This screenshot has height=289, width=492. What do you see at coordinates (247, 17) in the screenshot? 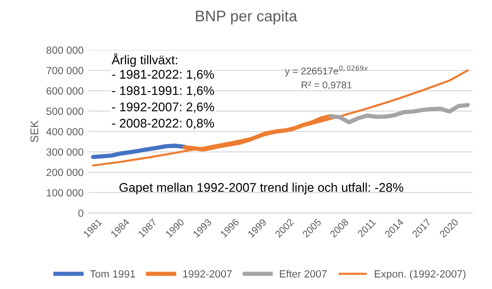
I see `chart-title: BNP per capita` at bounding box center [247, 17].